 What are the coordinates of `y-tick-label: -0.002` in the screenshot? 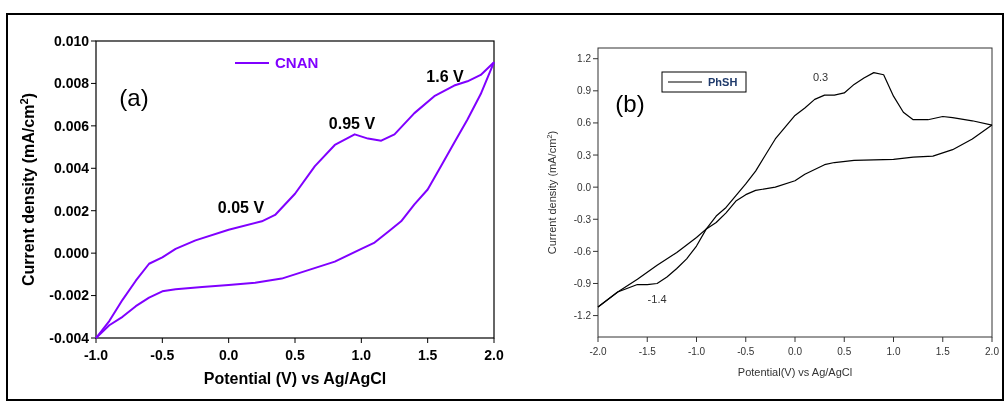 It's located at (69, 295).